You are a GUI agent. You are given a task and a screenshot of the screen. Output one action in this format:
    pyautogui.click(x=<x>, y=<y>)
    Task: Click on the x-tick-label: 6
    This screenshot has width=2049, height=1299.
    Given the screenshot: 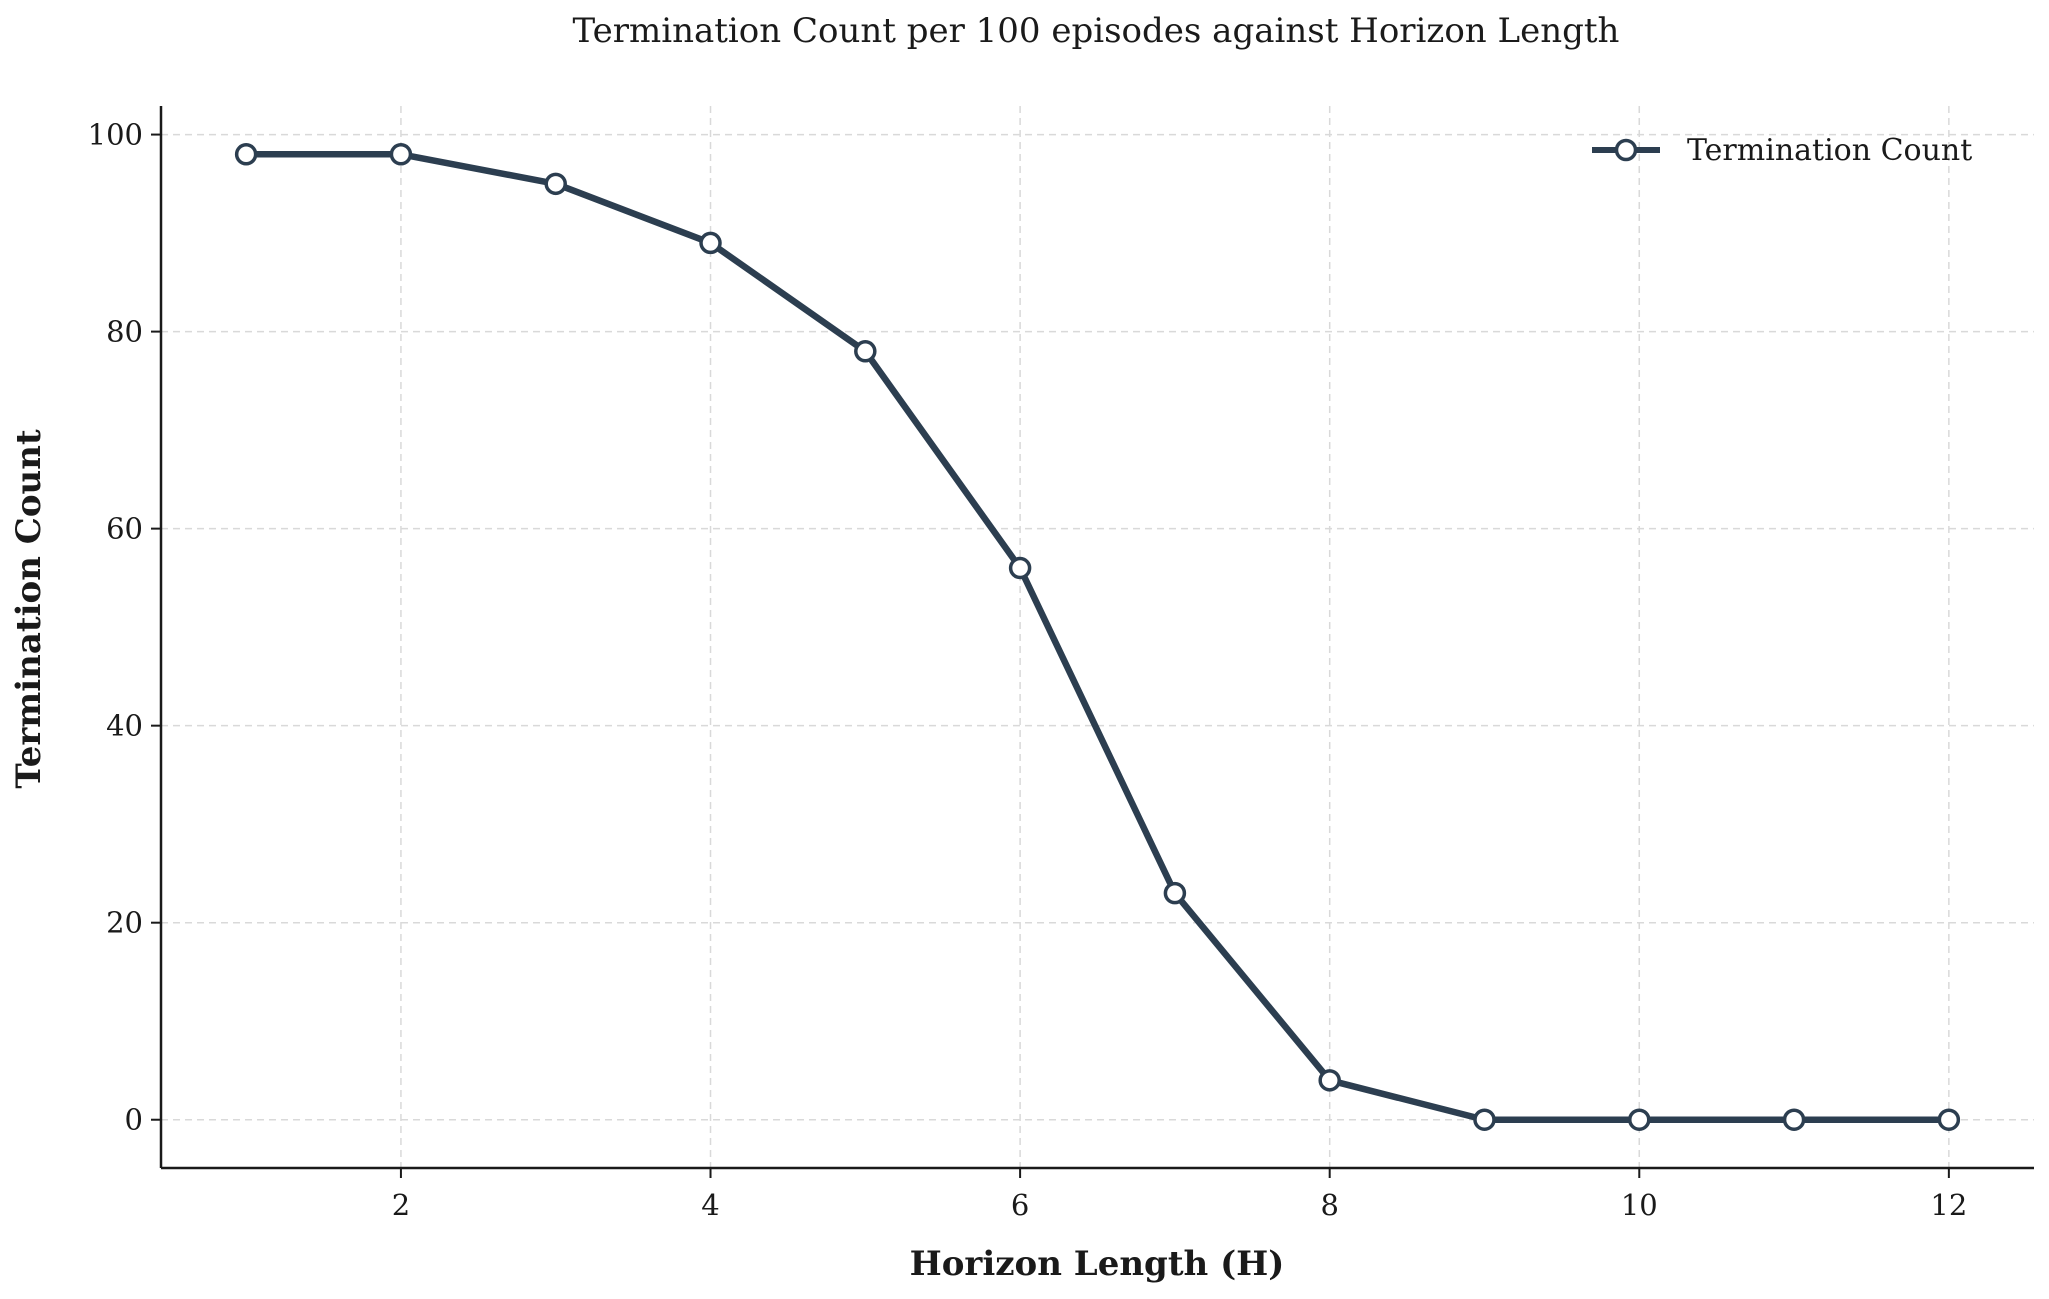 What is the action you would take?
    pyautogui.click(x=1020, y=1205)
    